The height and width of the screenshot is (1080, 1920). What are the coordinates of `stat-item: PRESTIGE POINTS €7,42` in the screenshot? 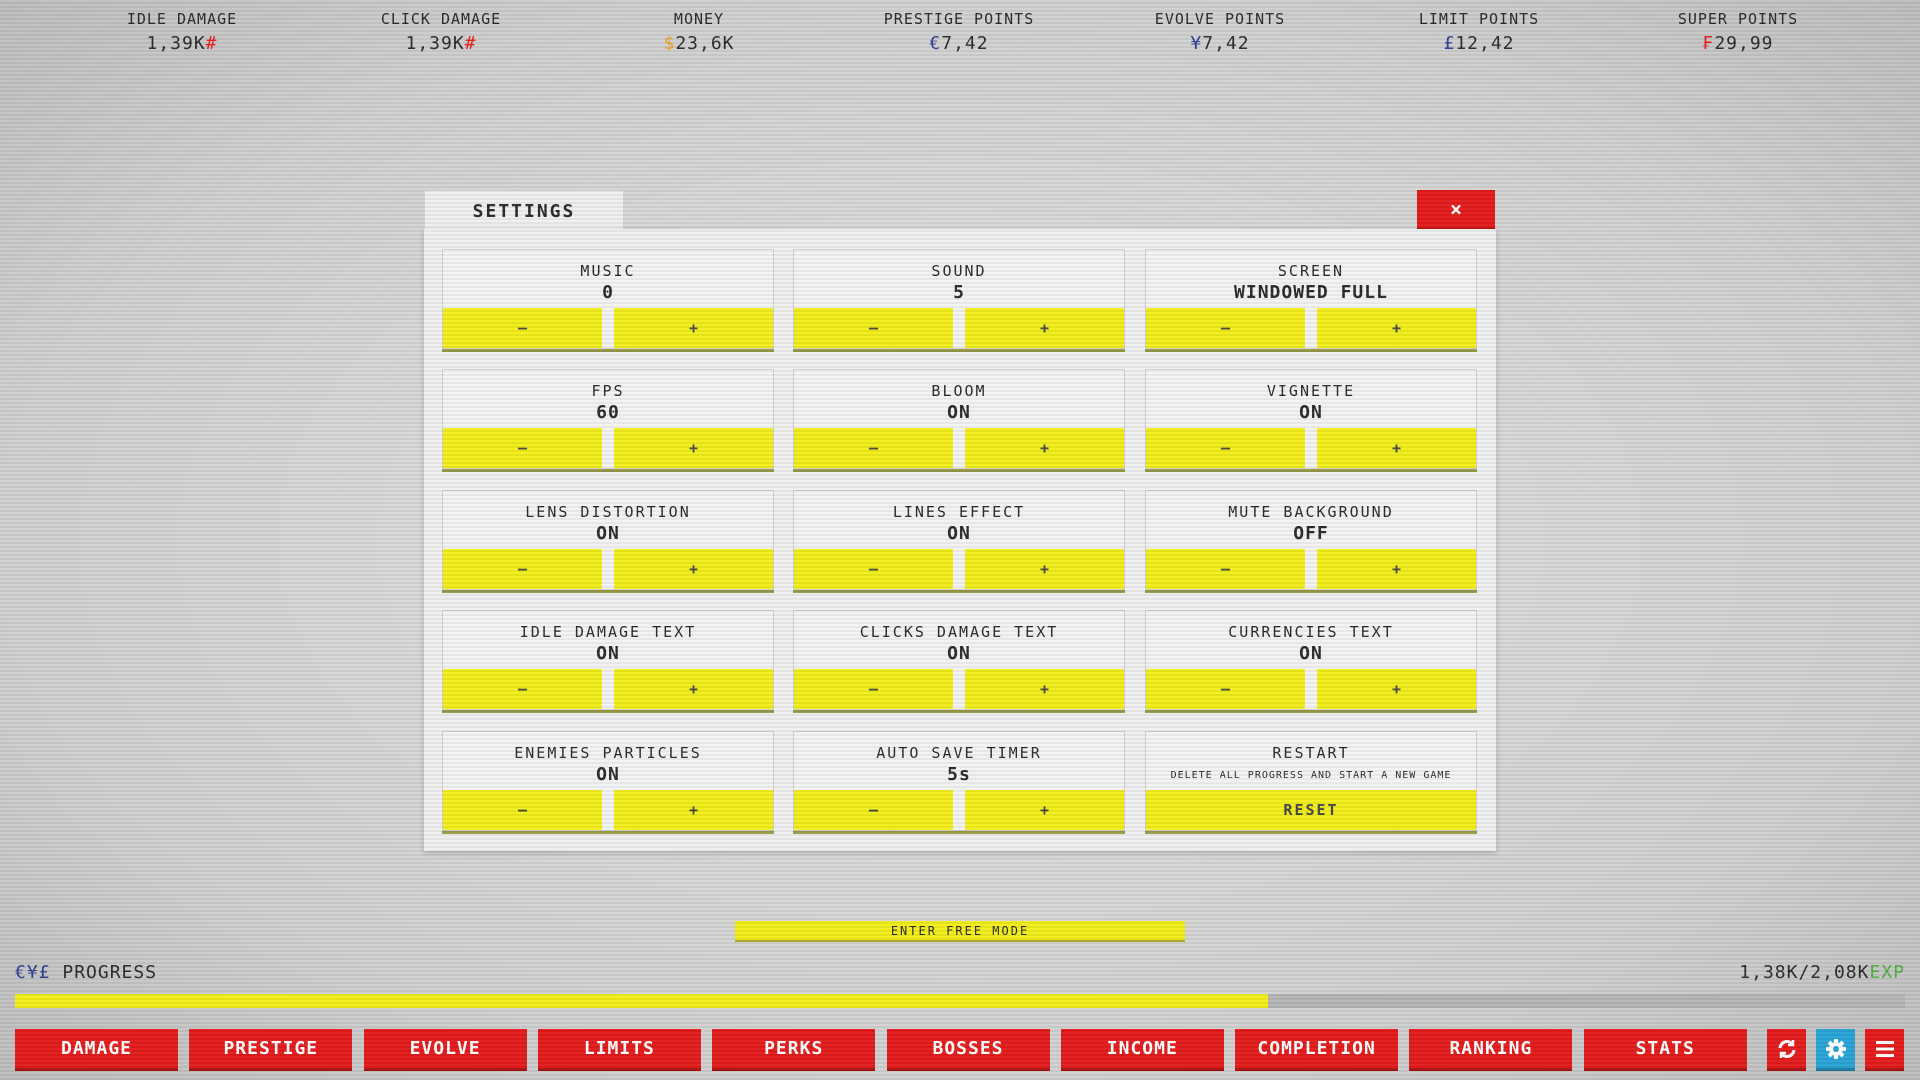 It's located at (959, 32).